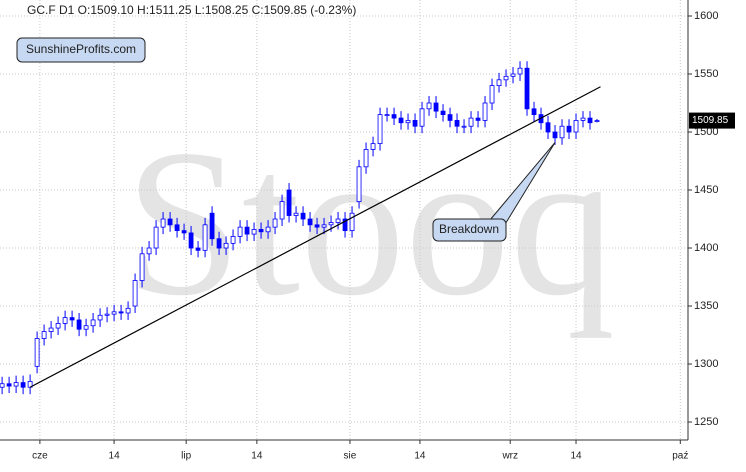 The image size is (746, 472). Describe the element at coordinates (680, 456) in the screenshot. I see `x-tick-label: paź` at that location.